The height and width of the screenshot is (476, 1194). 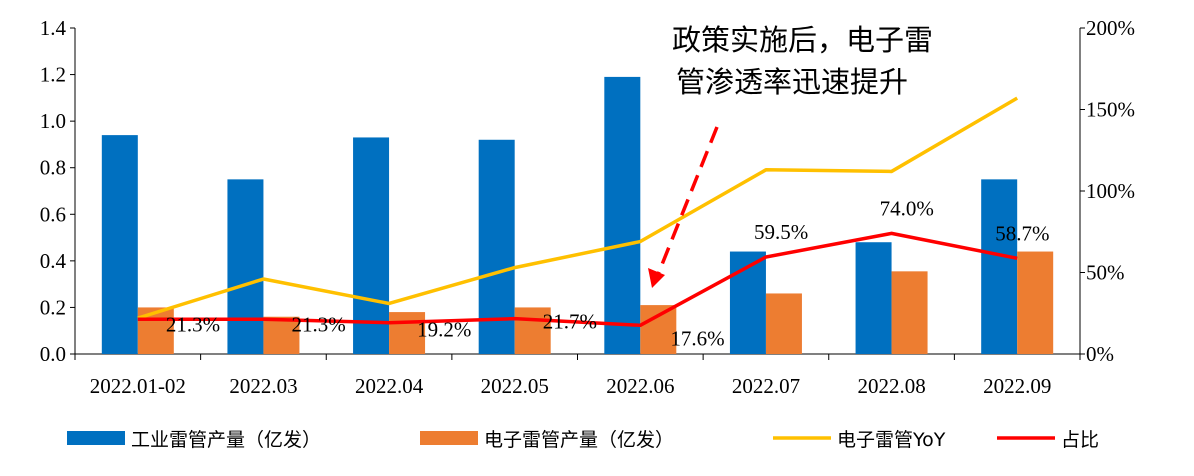 I want to click on legend-swatch-industrial, so click(x=96, y=438).